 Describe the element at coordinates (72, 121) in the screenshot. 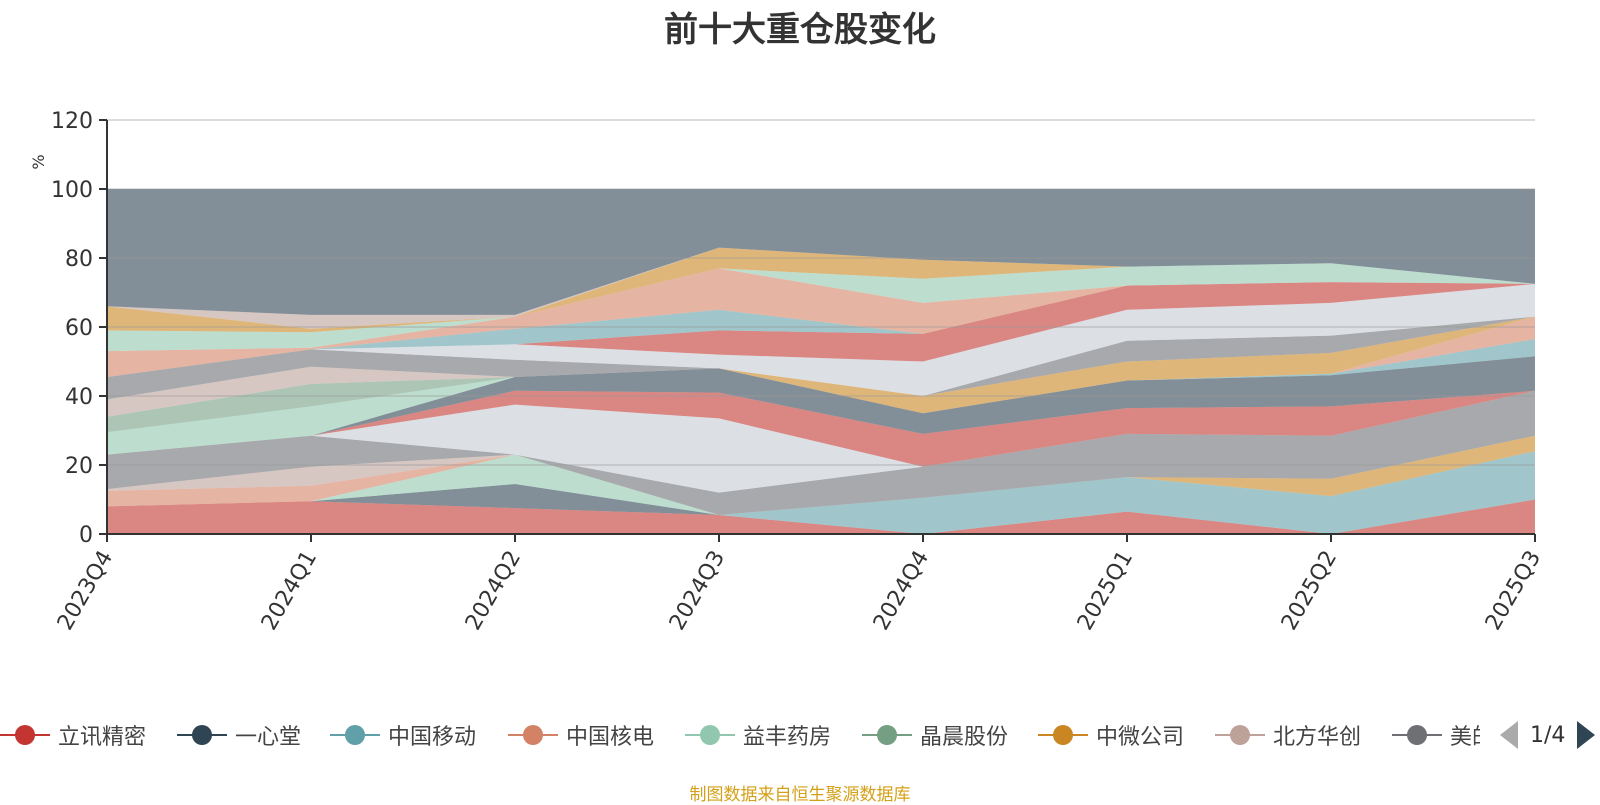

I see `y-tick-label: 120` at that location.